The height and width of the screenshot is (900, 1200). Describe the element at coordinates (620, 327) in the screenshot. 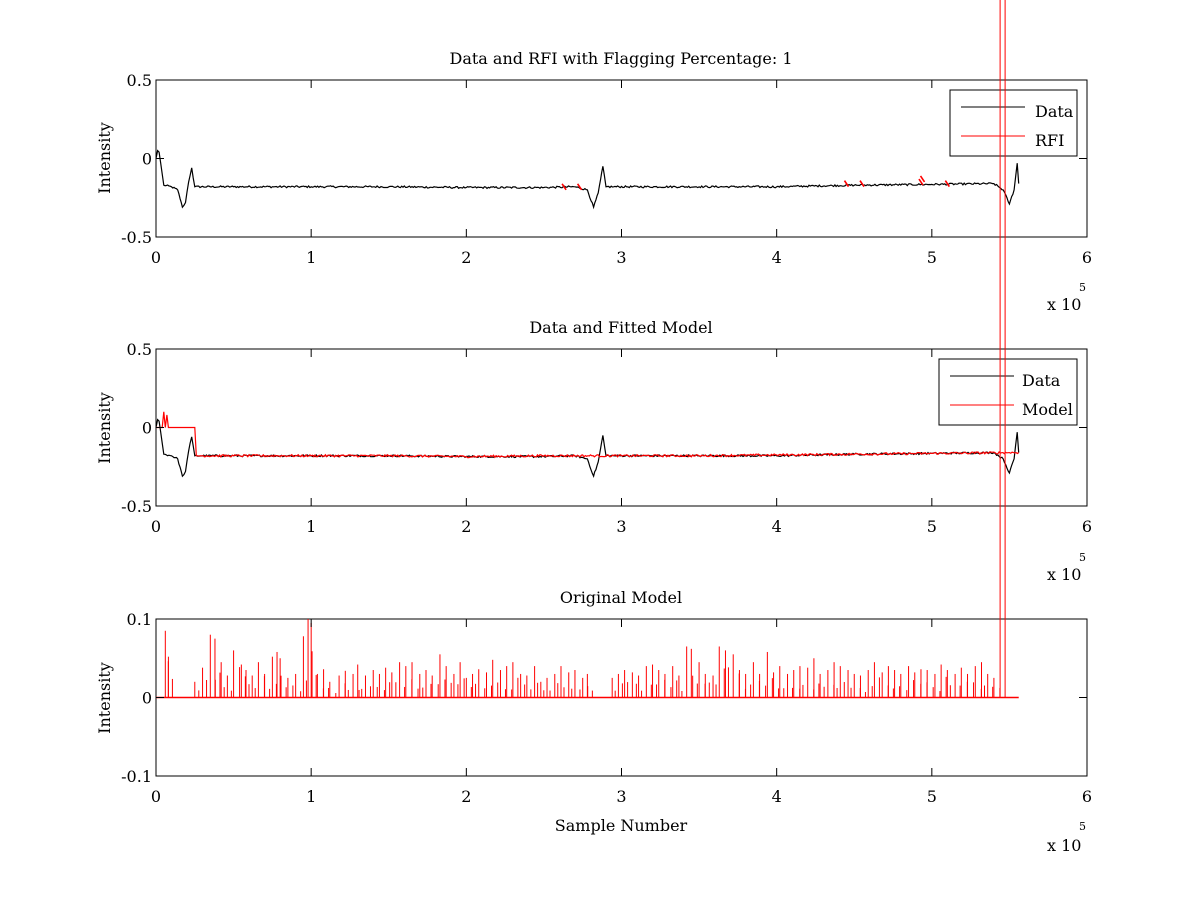

I see `subplot-2-title: Data and Fitted Model` at that location.